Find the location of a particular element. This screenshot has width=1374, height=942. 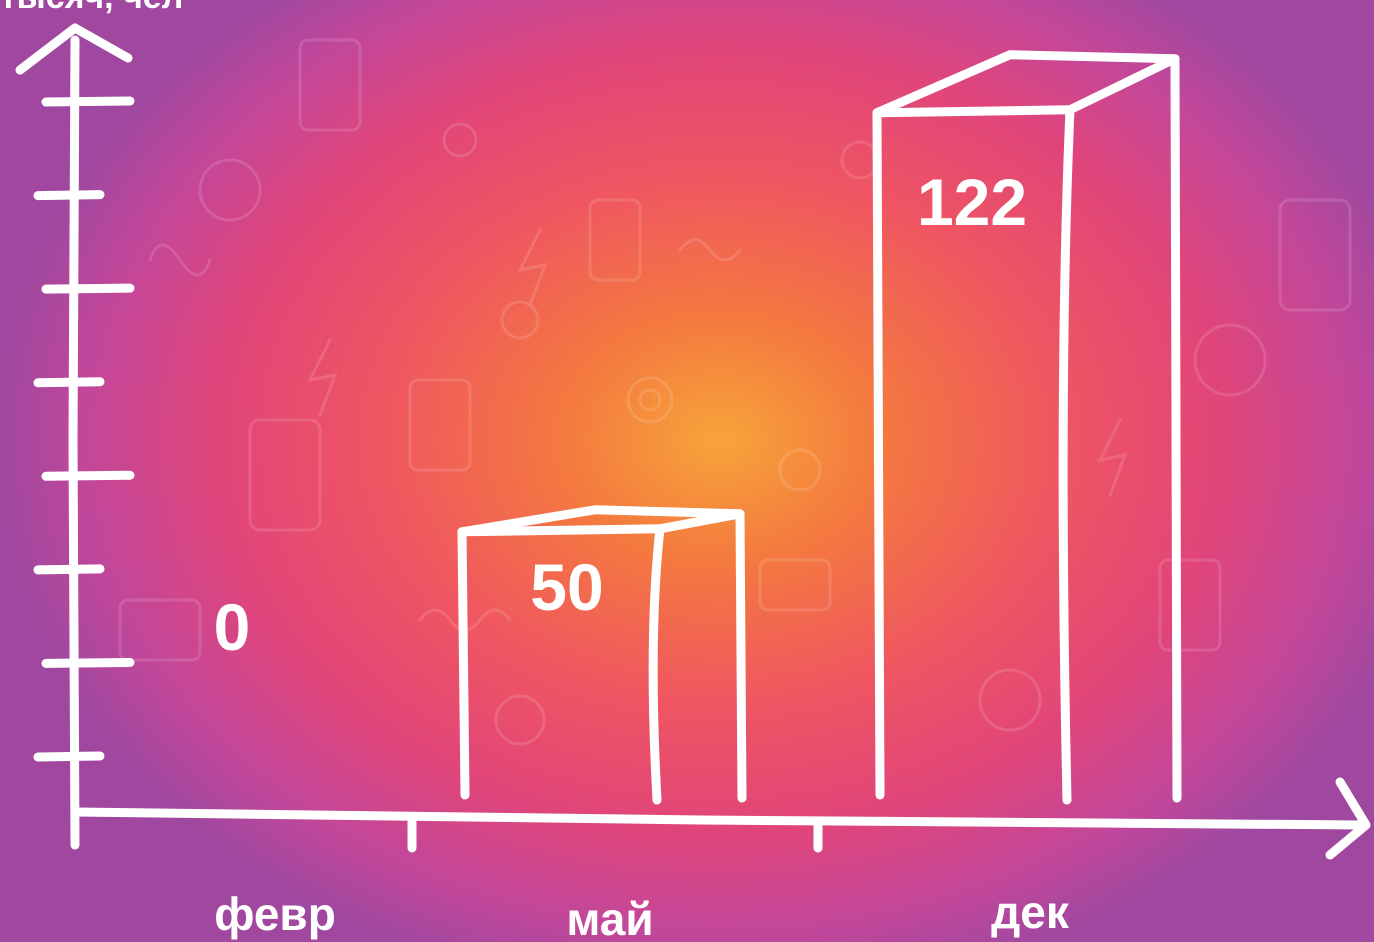

x-axis-arrow is located at coordinates (1348, 818).